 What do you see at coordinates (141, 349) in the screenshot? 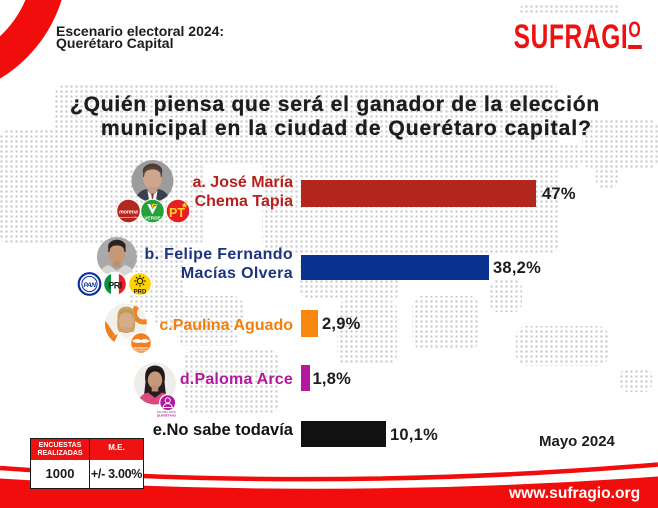
I see `svg-text: MOVIMIENTO` at bounding box center [141, 349].